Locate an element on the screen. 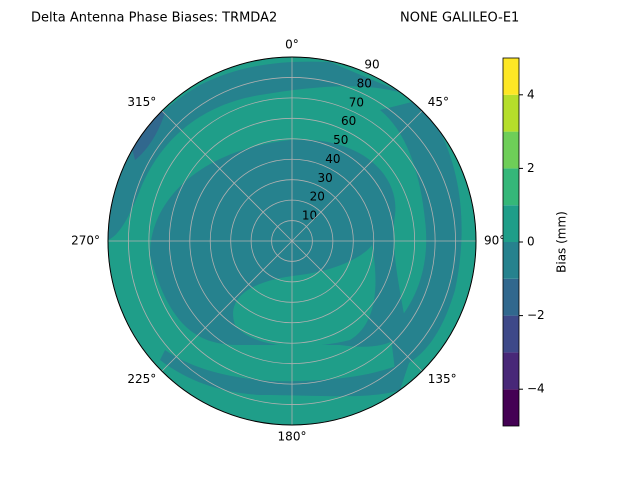 The image size is (640, 480). theta-tick-label: 45° is located at coordinates (438, 102).